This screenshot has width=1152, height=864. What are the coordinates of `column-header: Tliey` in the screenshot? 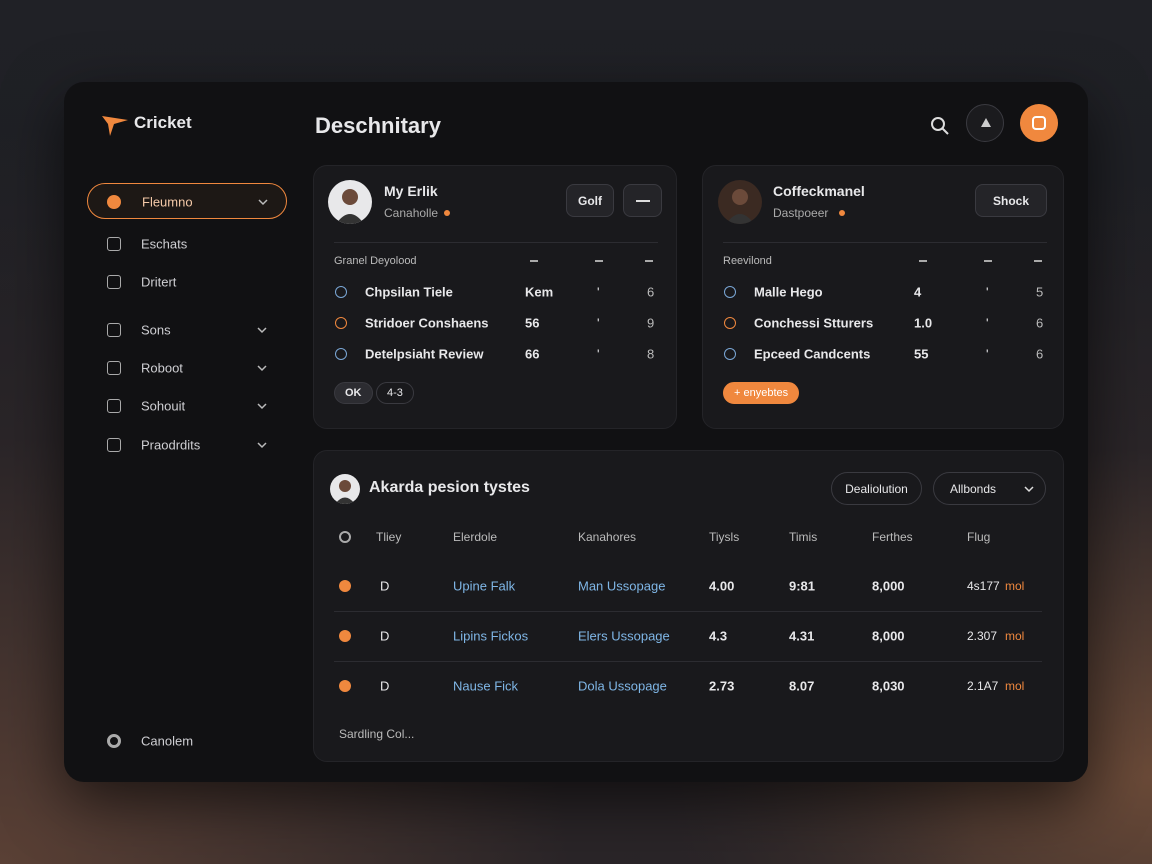 It's located at (389, 537).